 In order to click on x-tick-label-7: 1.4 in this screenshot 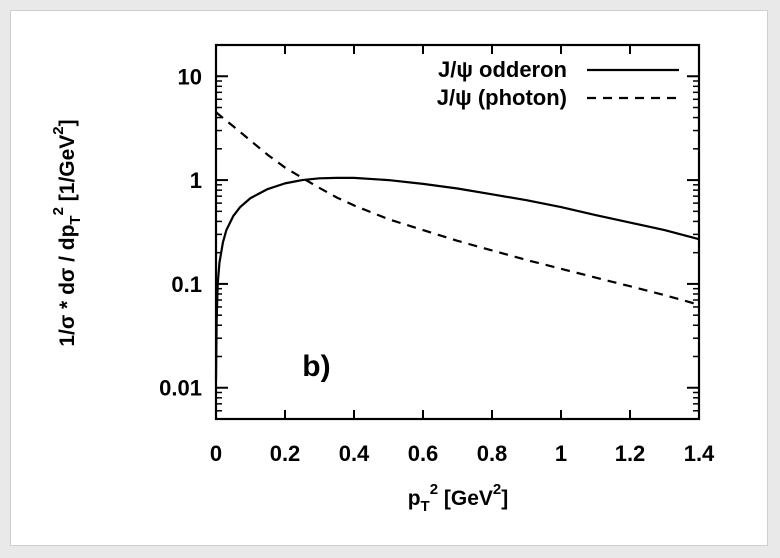, I will do `click(699, 453)`.